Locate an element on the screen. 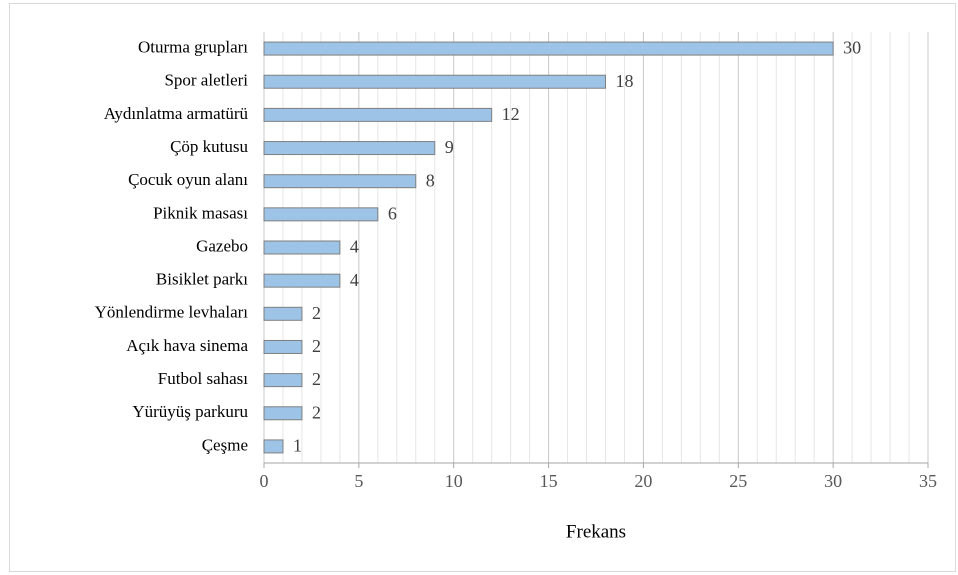 The width and height of the screenshot is (958, 575). x-tick-label: 20 is located at coordinates (643, 481).